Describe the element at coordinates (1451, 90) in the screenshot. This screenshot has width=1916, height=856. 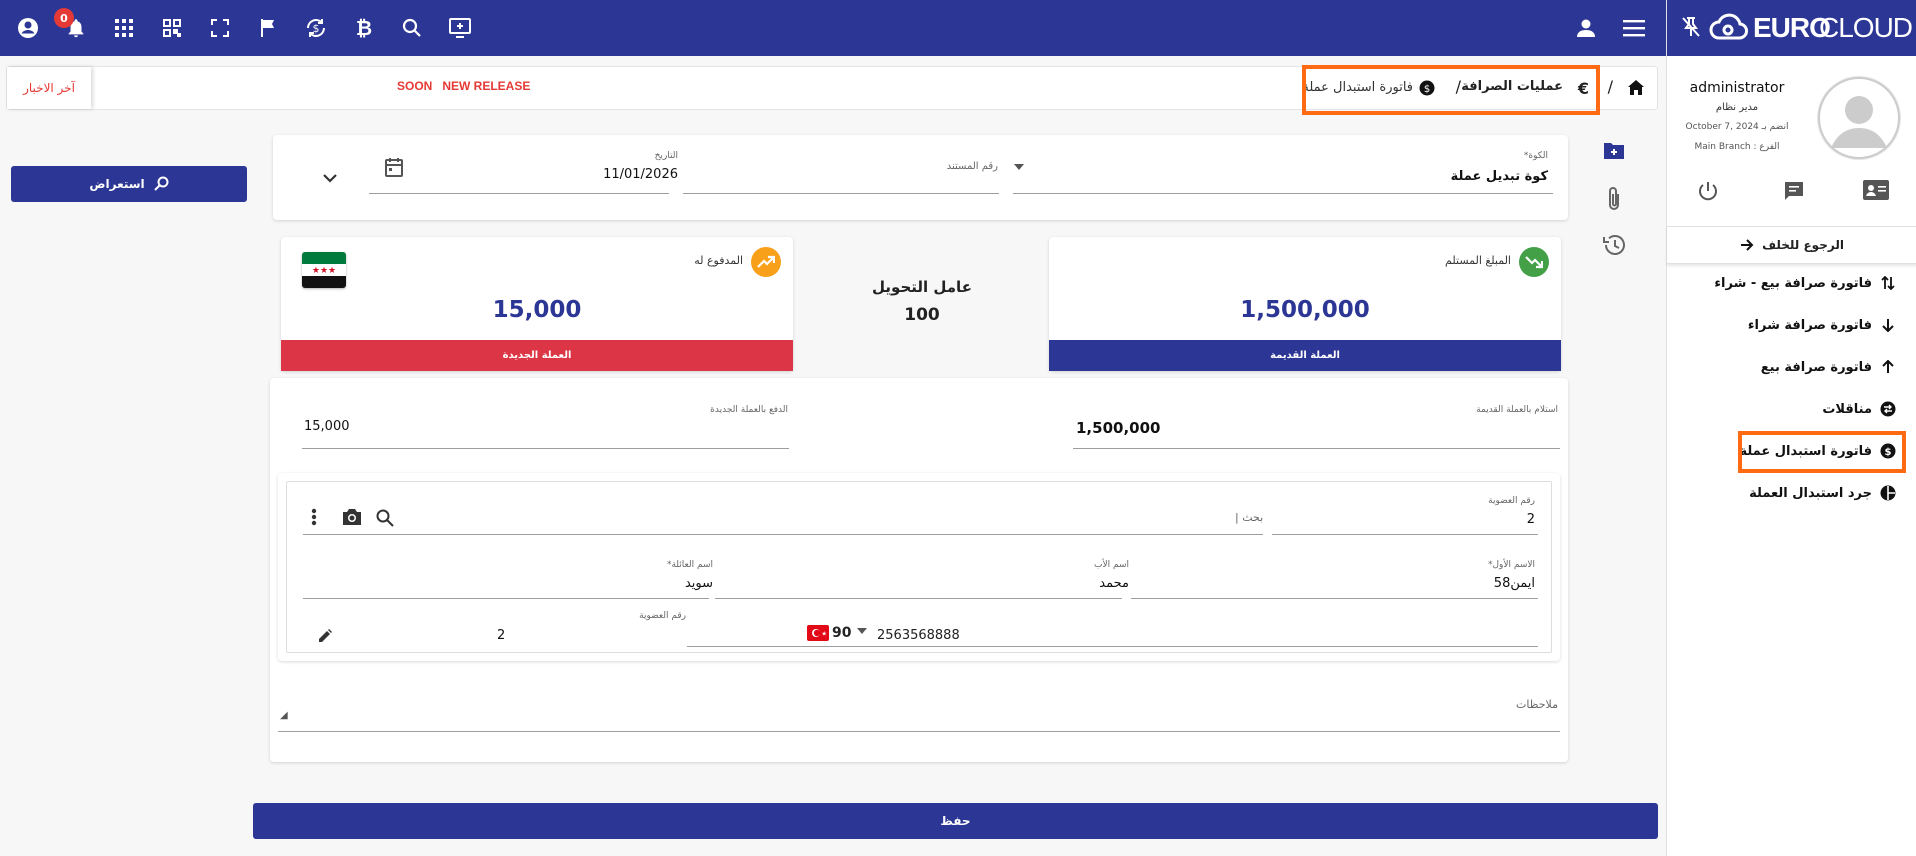
I see `highlight-breadcrumb` at that location.